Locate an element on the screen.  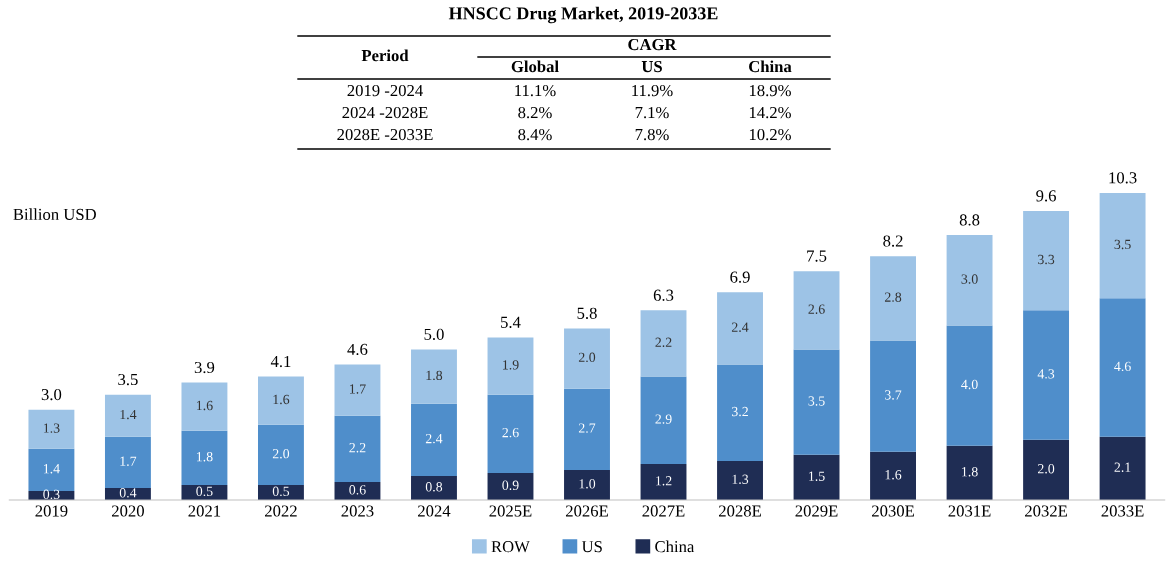
x-tick-label: 2020 is located at coordinates (127, 511).